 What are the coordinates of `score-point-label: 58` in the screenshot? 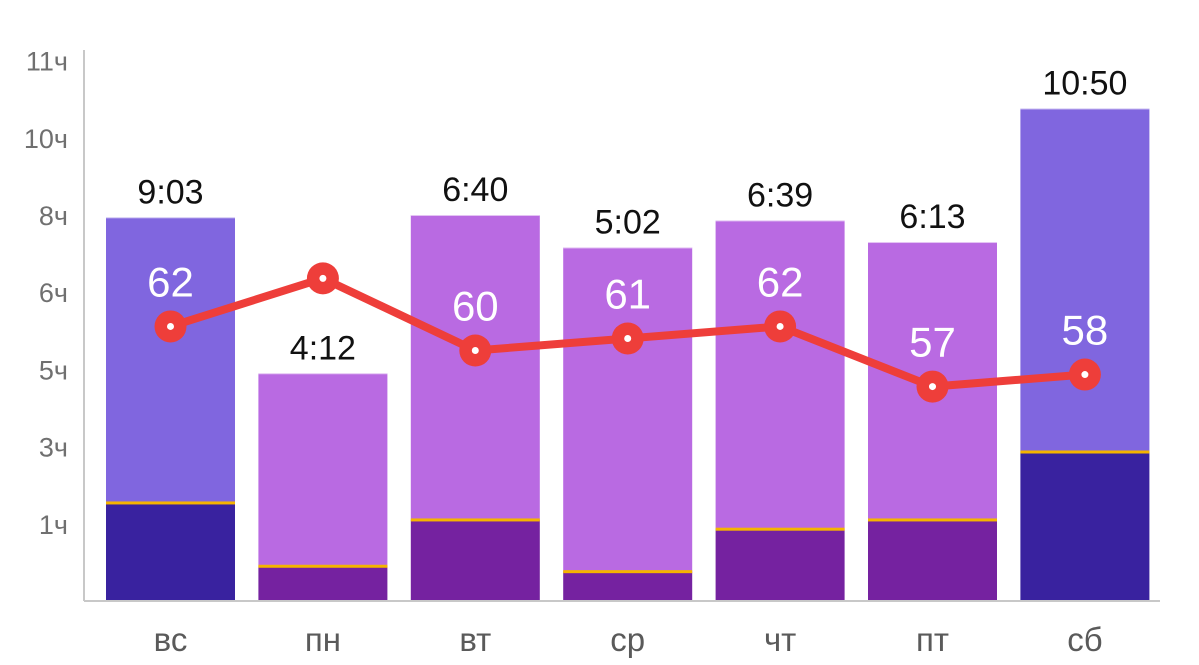 It's located at (1085, 330).